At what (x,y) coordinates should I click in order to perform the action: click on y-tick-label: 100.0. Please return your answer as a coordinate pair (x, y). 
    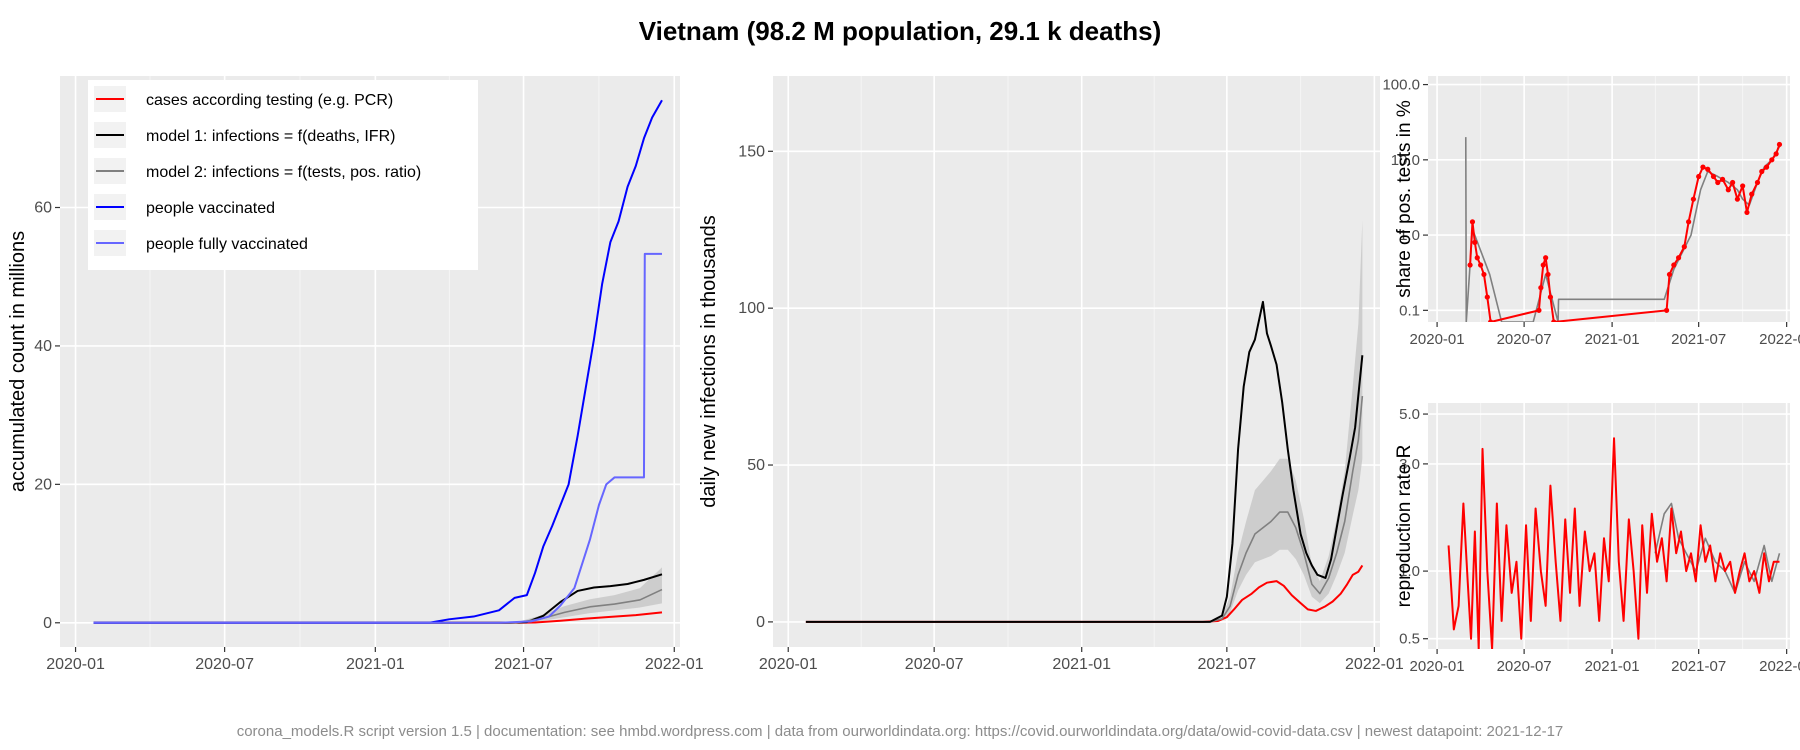
    Looking at the image, I should click on (1401, 85).